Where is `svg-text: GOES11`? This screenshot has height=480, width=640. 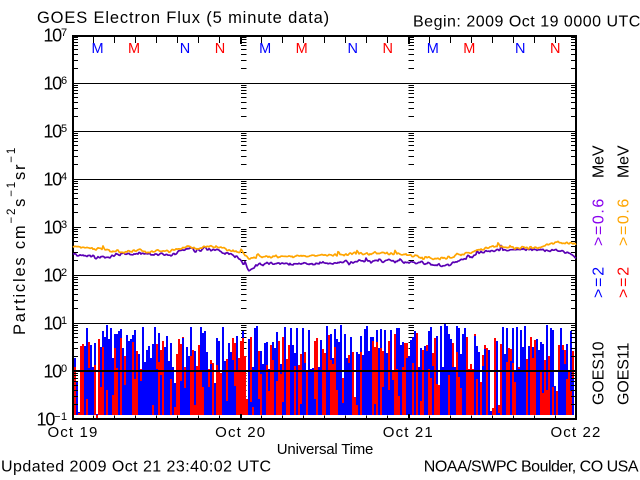
svg-text: GOES11 is located at coordinates (624, 374).